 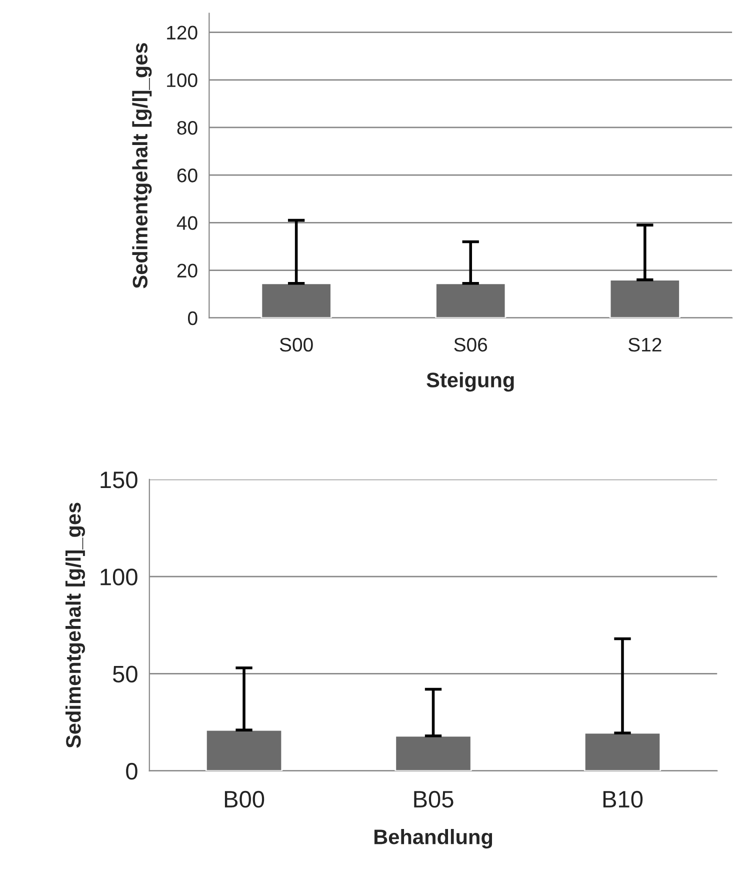 What do you see at coordinates (471, 345) in the screenshot?
I see `x-tick-label: S06` at bounding box center [471, 345].